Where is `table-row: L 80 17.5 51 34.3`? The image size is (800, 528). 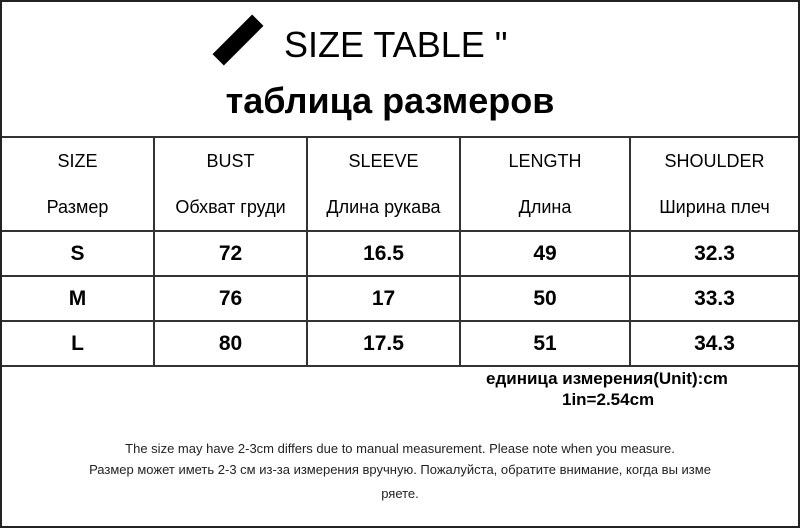 table-row: L 80 17.5 51 34.3 is located at coordinates (400, 343).